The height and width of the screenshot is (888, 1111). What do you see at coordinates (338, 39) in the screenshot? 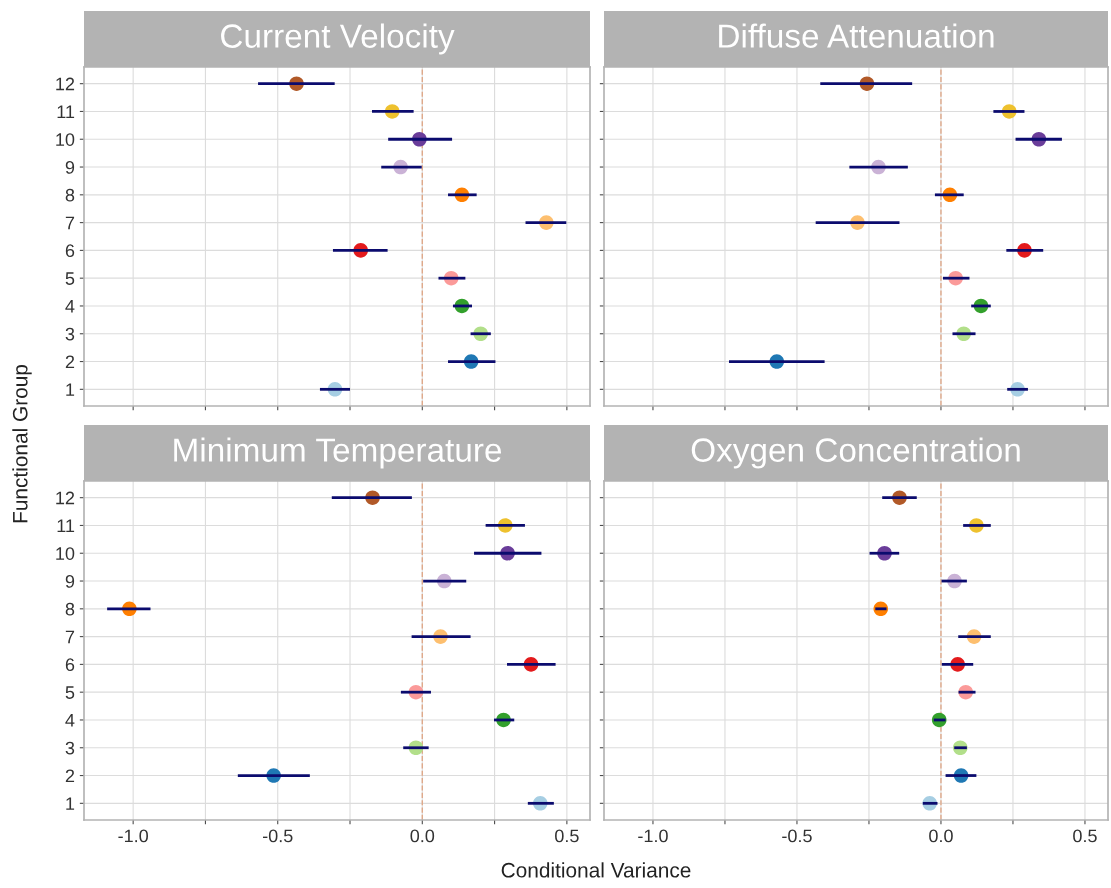
I see `chart-title: Current Velocity` at bounding box center [338, 39].